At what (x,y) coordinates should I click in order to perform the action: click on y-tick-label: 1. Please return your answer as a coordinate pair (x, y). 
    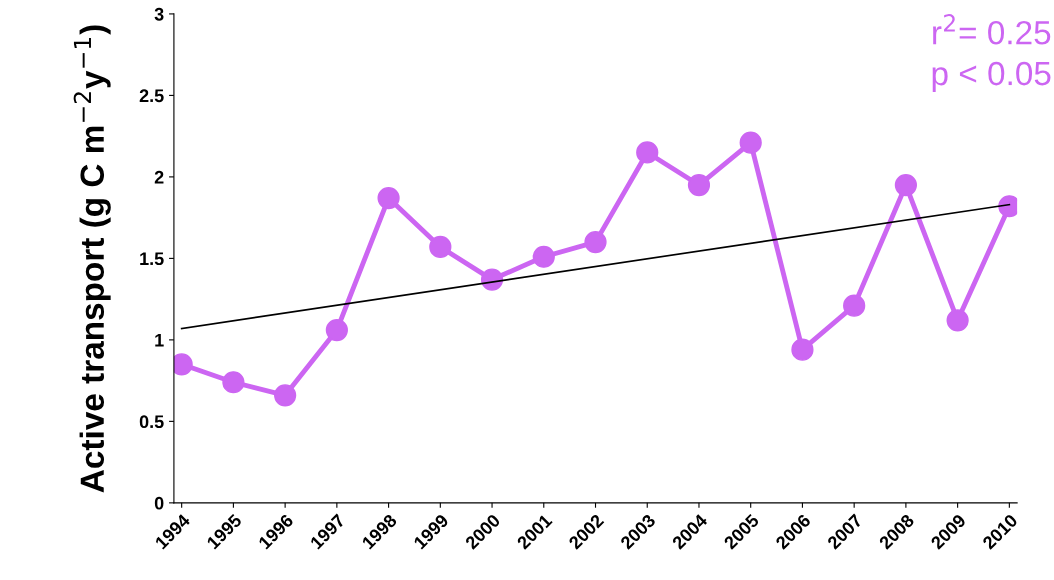
    Looking at the image, I should click on (159, 340).